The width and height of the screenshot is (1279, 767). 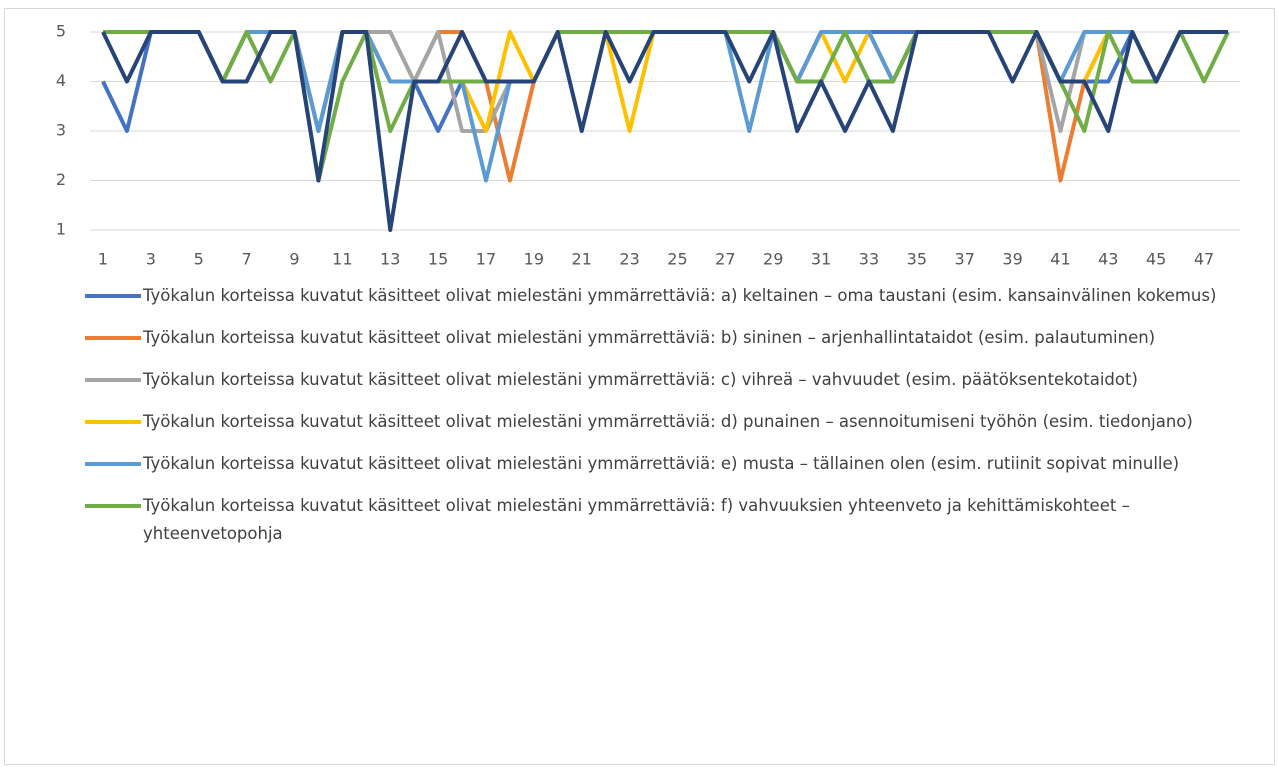 What do you see at coordinates (965, 259) in the screenshot?
I see `x-tick-label: 37` at bounding box center [965, 259].